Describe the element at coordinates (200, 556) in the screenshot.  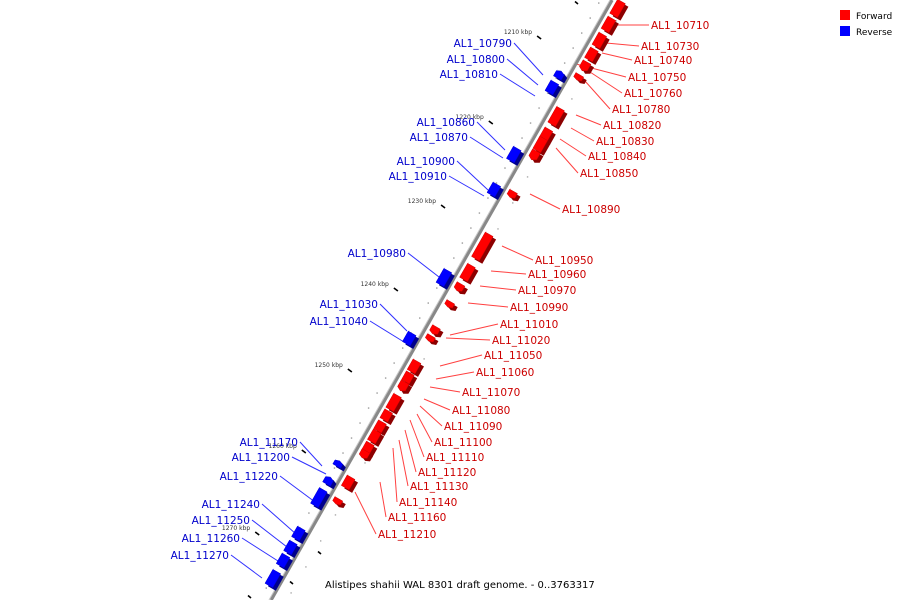
I see `reverse-gene-label: AL1_11270` at that location.